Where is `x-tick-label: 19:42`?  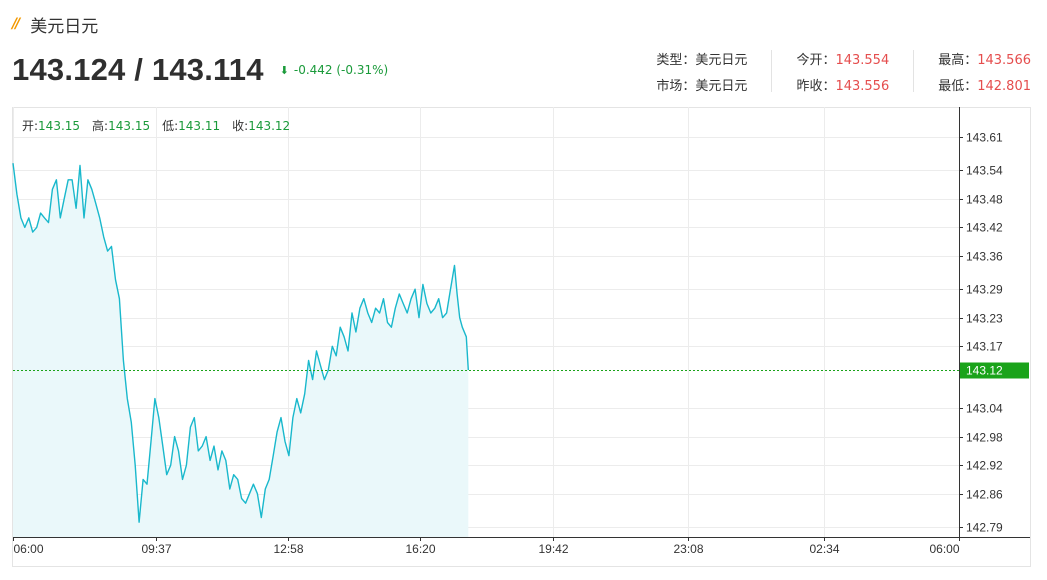 x-tick-label: 19:42 is located at coordinates (553, 549).